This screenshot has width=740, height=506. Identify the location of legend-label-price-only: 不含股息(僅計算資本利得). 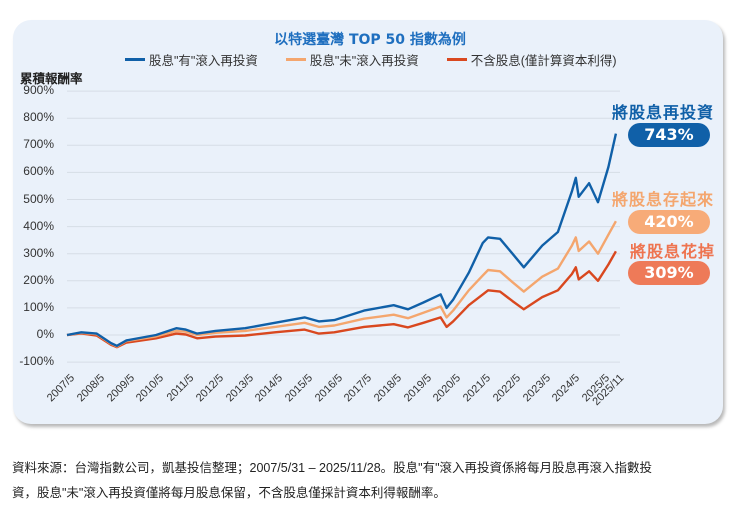
(543, 61).